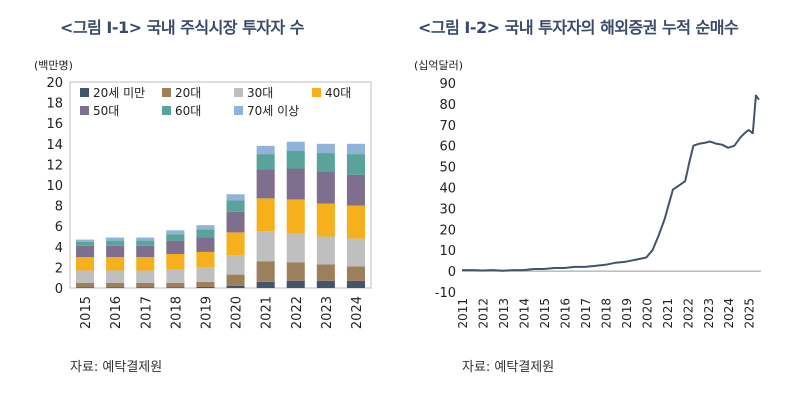 The height and width of the screenshot is (402, 801). I want to click on left-y-tick-label: 18, so click(54, 104).